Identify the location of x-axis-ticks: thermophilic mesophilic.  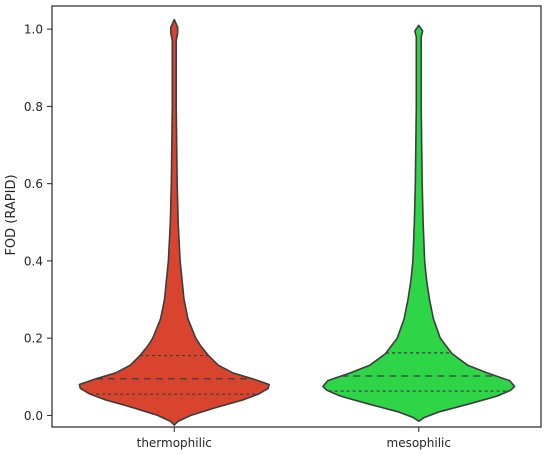
(294, 438).